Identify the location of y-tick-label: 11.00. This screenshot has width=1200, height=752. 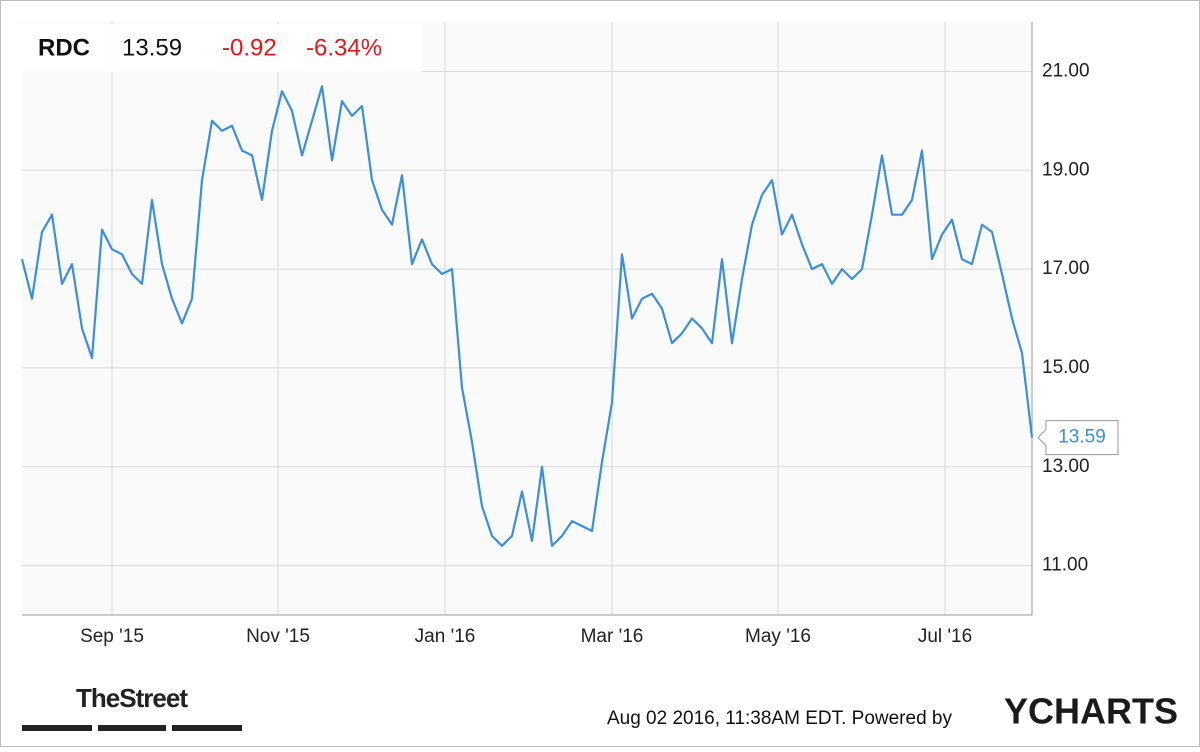
(1065, 565).